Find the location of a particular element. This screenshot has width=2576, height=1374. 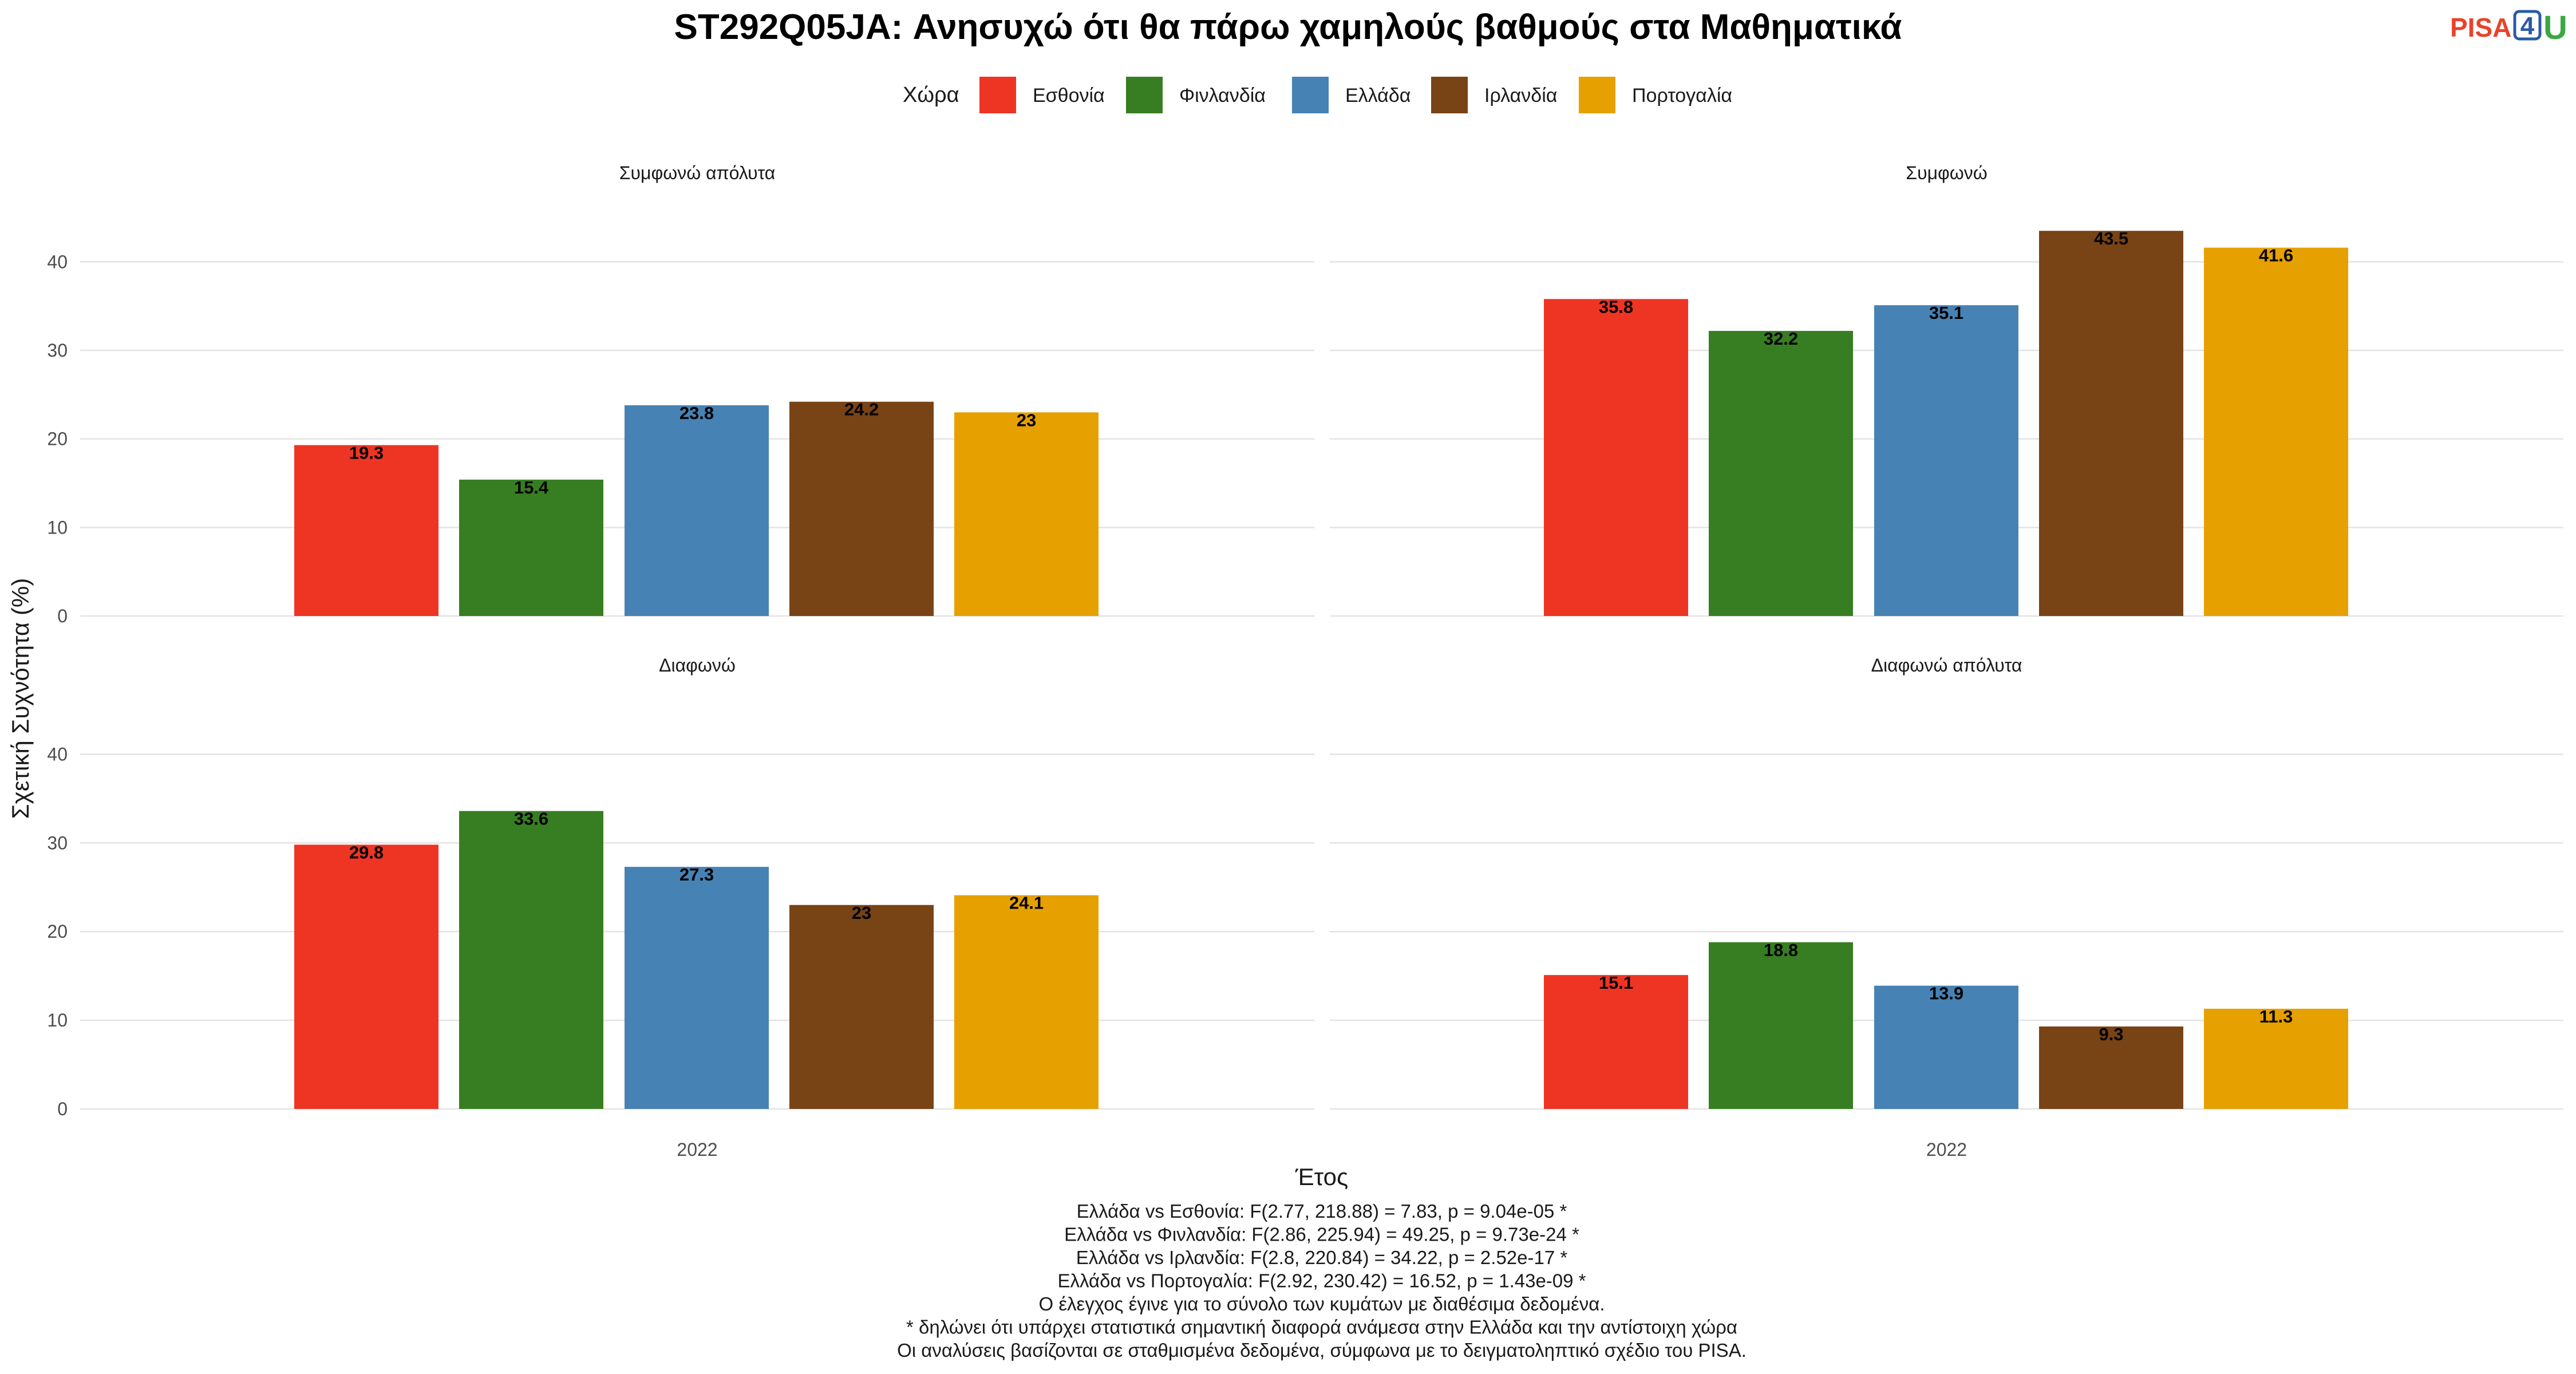

bar-value-label: 29.8 is located at coordinates (366, 852).